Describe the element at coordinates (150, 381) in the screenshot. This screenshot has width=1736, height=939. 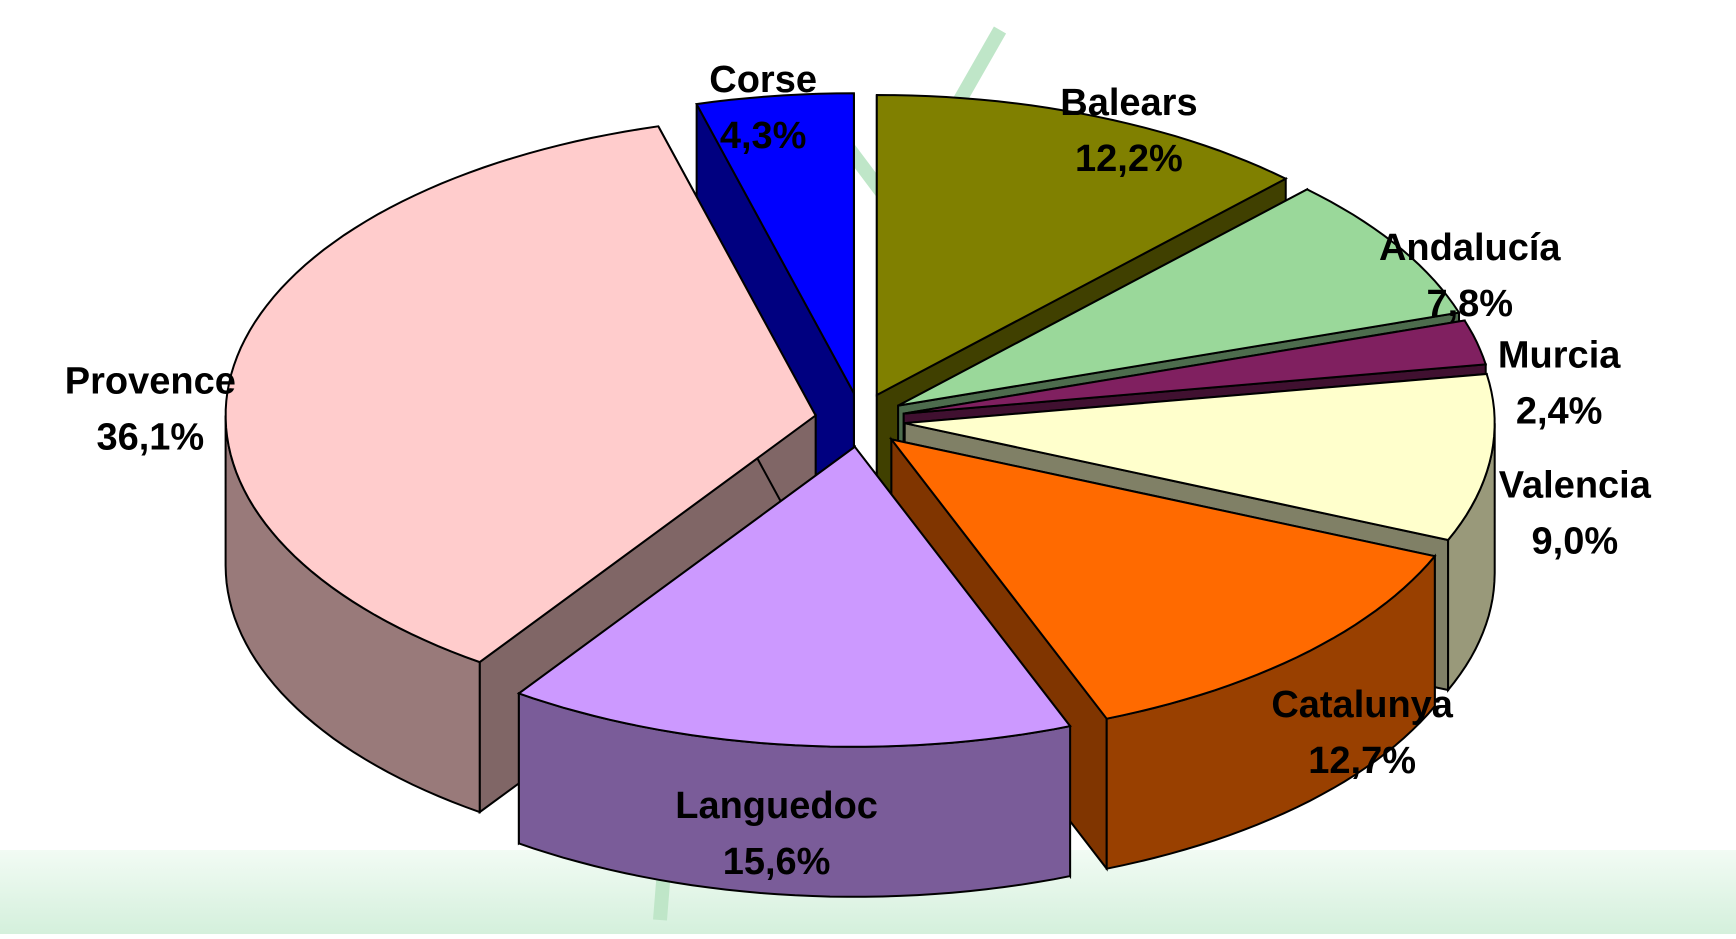
I see `category-label: Provence` at that location.